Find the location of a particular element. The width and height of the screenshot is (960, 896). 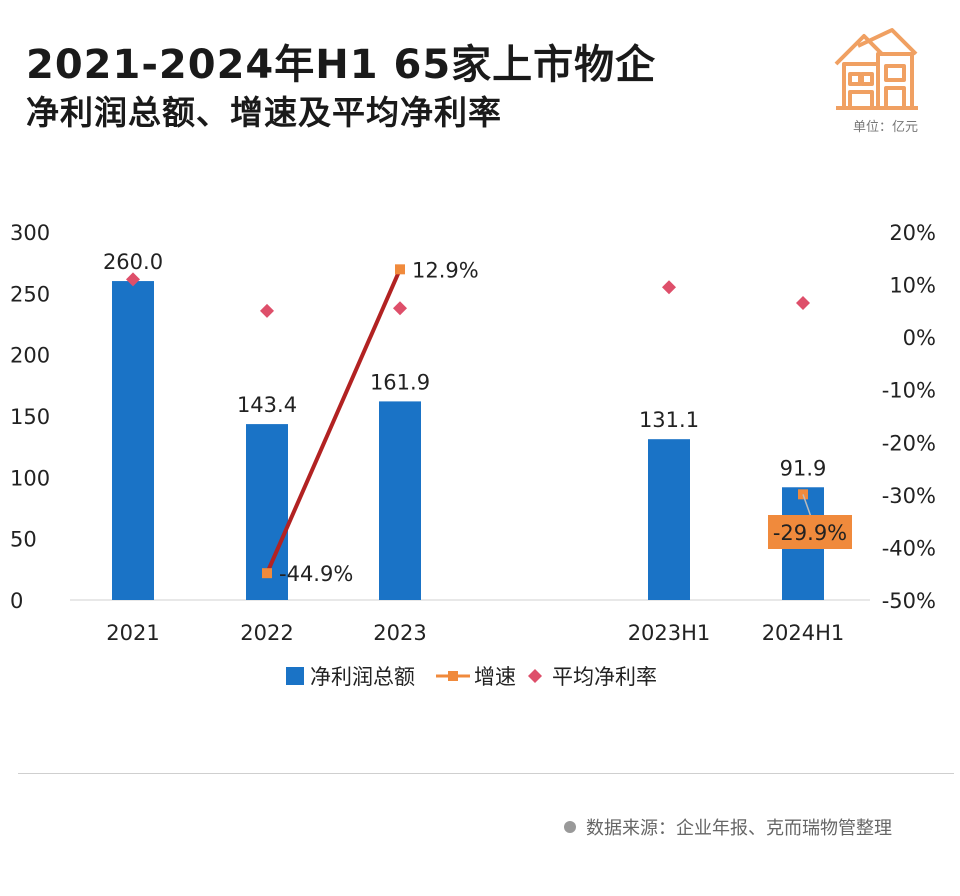

y-right-tick-label: -30% is located at coordinates (909, 496).